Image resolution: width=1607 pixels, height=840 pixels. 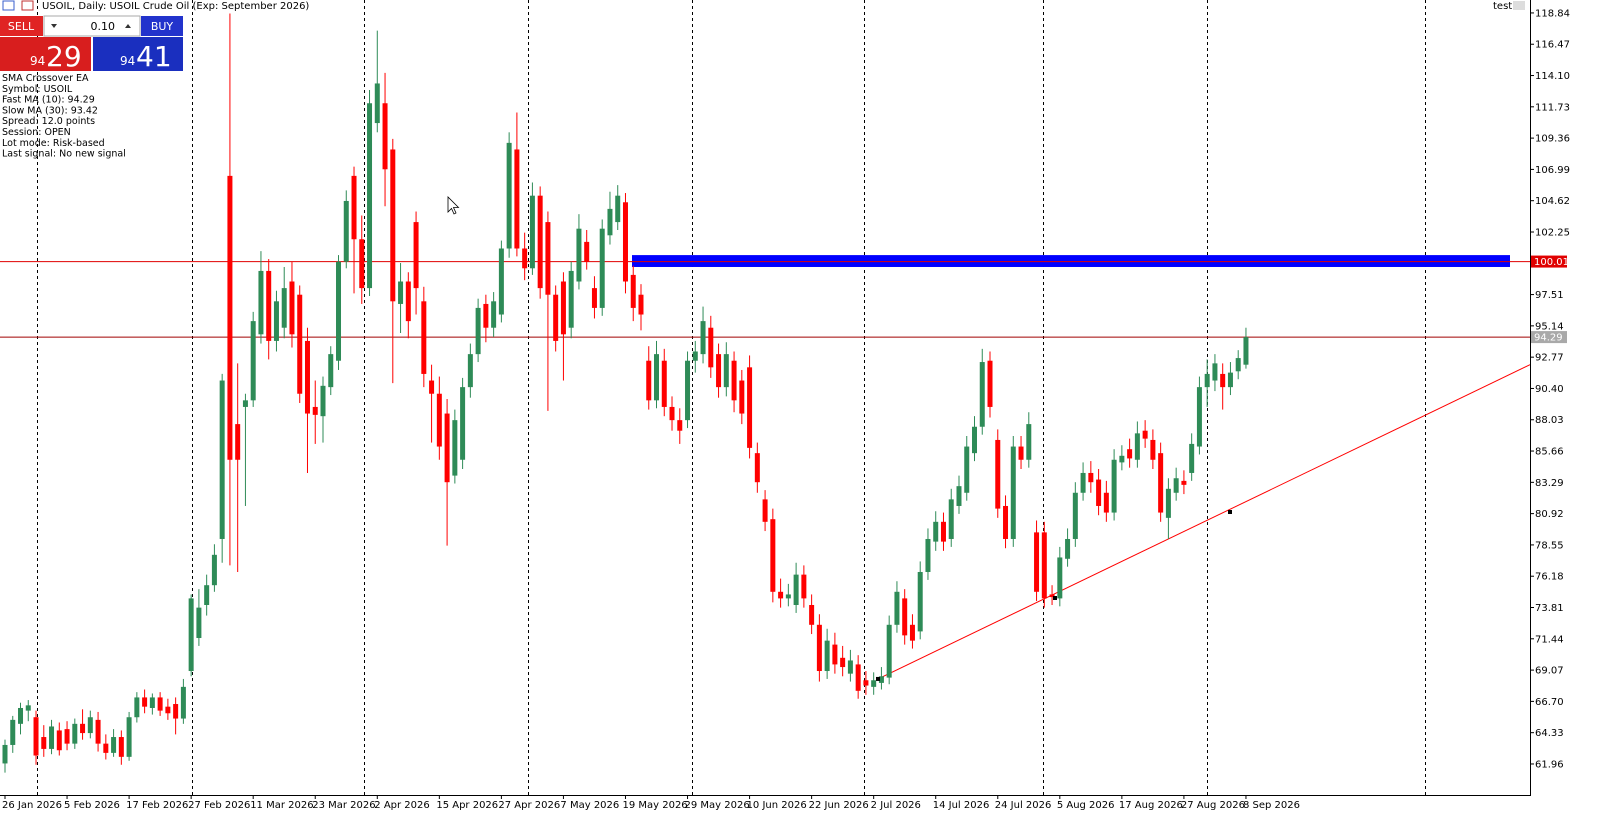 I want to click on bid-main: 29, so click(x=64, y=56).